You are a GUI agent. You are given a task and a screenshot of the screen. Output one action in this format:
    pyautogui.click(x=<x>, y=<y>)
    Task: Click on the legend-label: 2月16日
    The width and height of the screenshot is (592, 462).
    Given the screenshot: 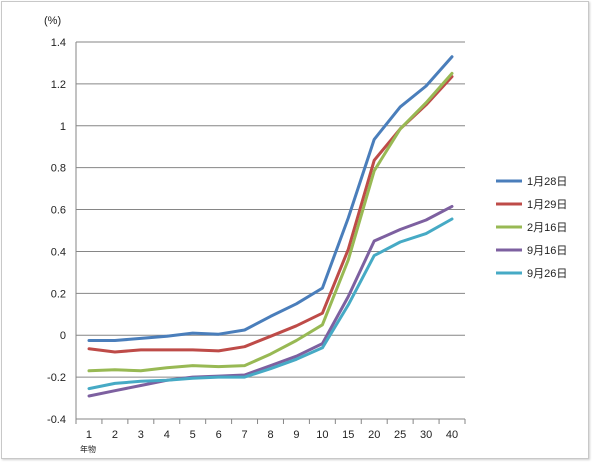 What is the action you would take?
    pyautogui.click(x=547, y=228)
    